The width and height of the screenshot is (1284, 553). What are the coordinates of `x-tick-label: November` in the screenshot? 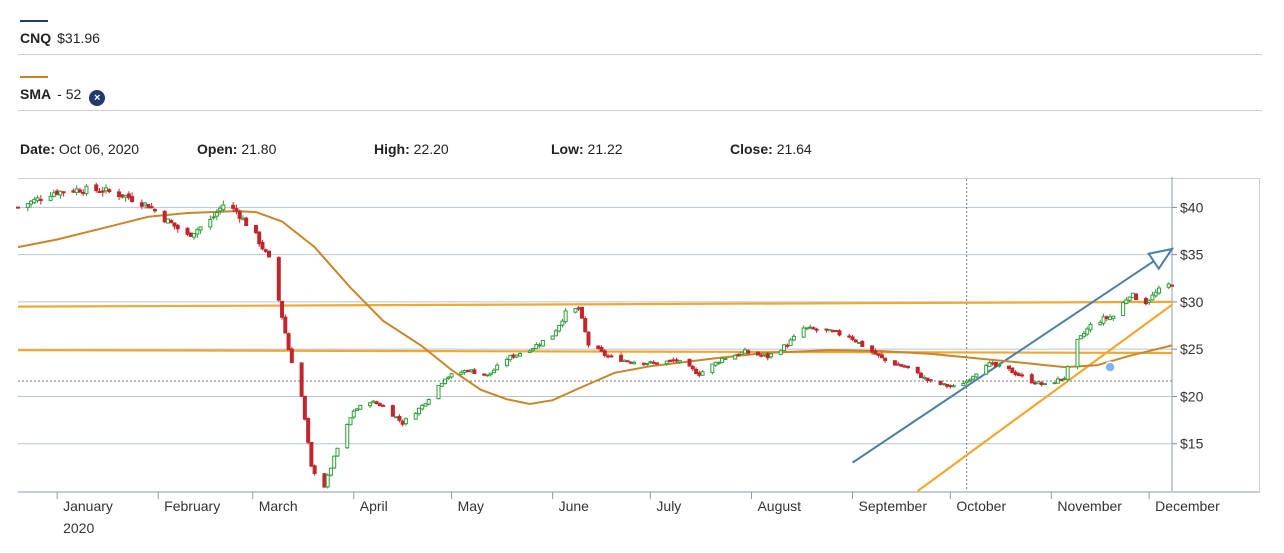 It's located at (1089, 506).